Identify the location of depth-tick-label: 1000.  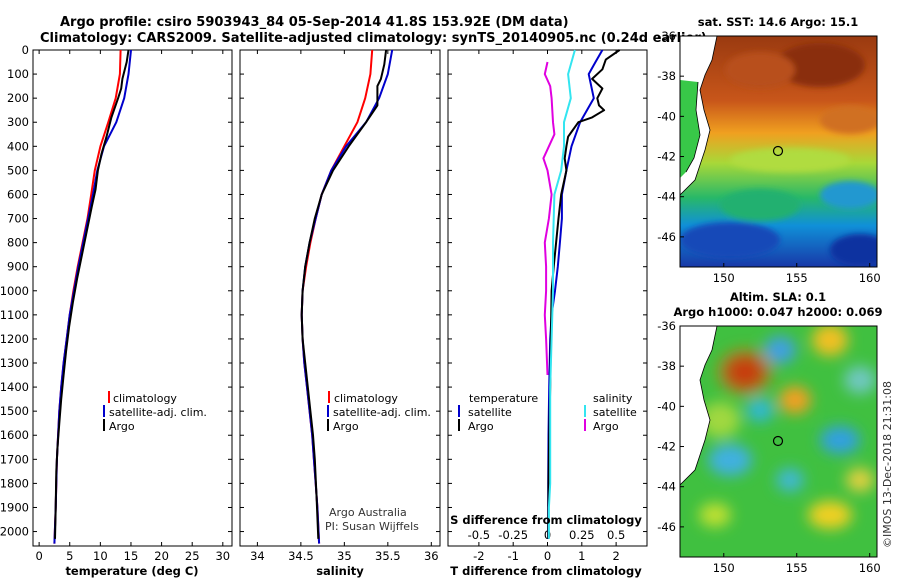
(14, 291).